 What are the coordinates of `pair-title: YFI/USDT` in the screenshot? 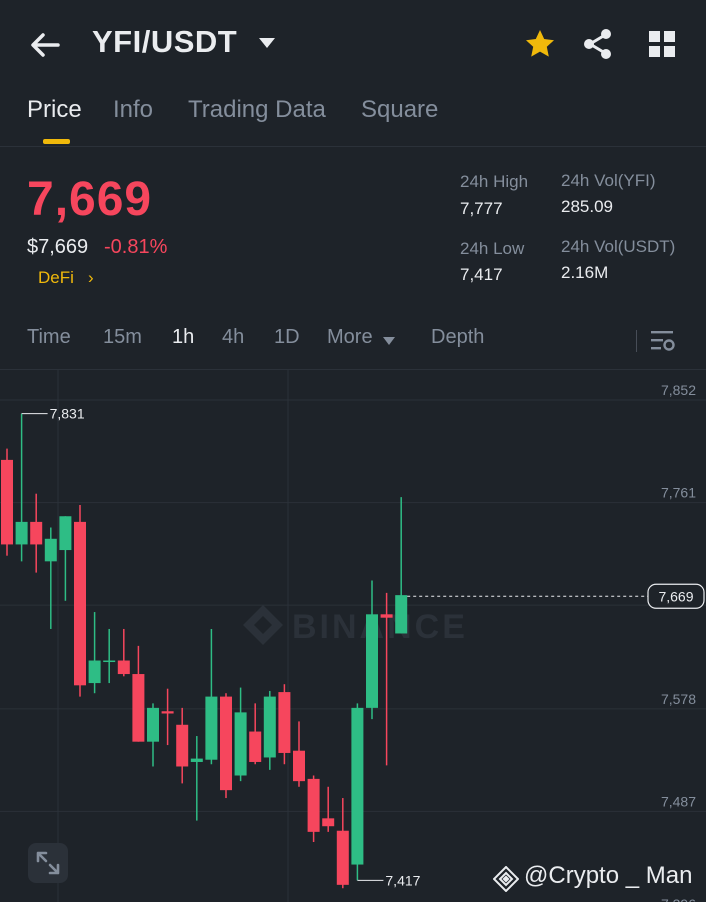 It's located at (165, 41).